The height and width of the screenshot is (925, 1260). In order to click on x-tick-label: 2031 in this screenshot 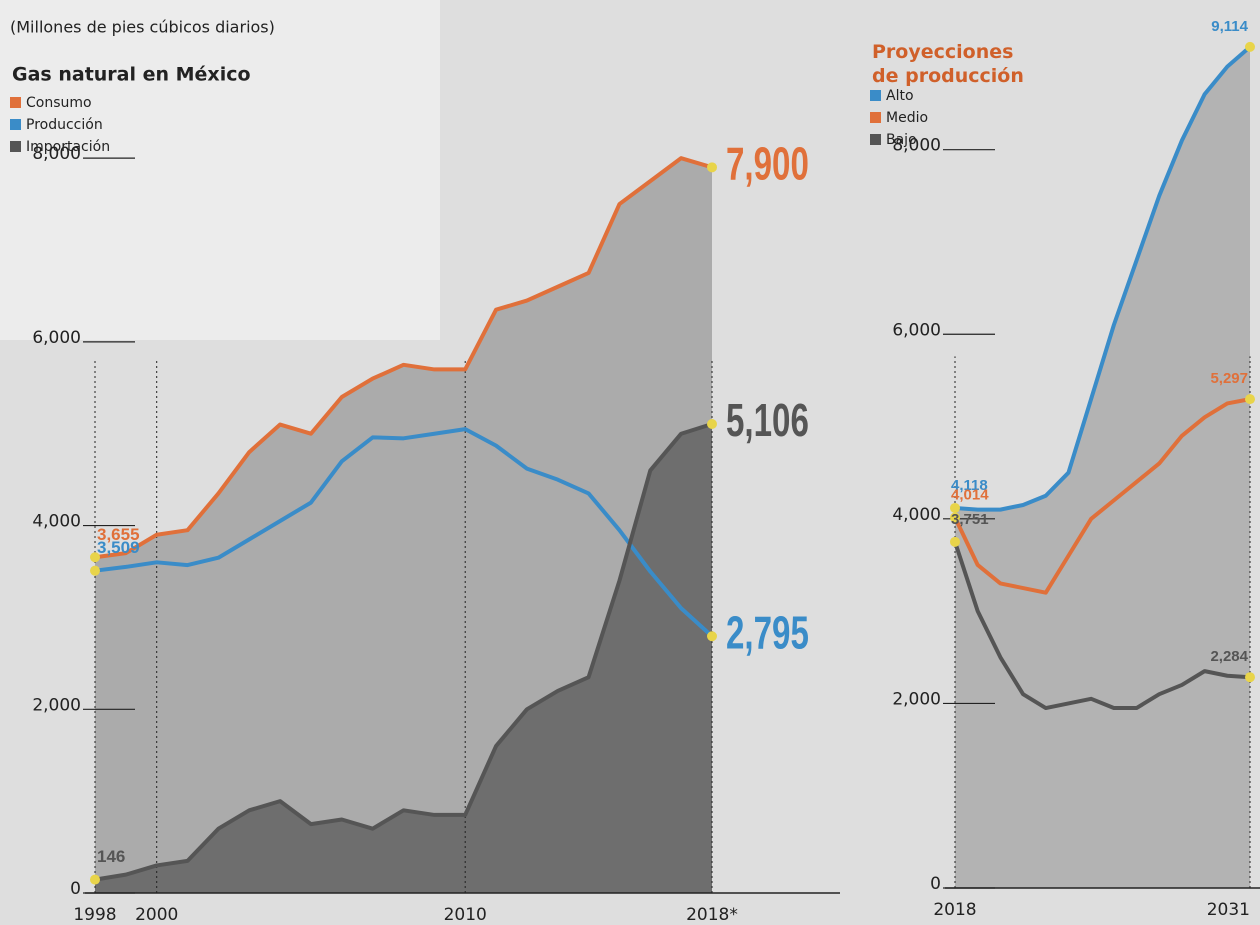, I will do `click(1228, 910)`.